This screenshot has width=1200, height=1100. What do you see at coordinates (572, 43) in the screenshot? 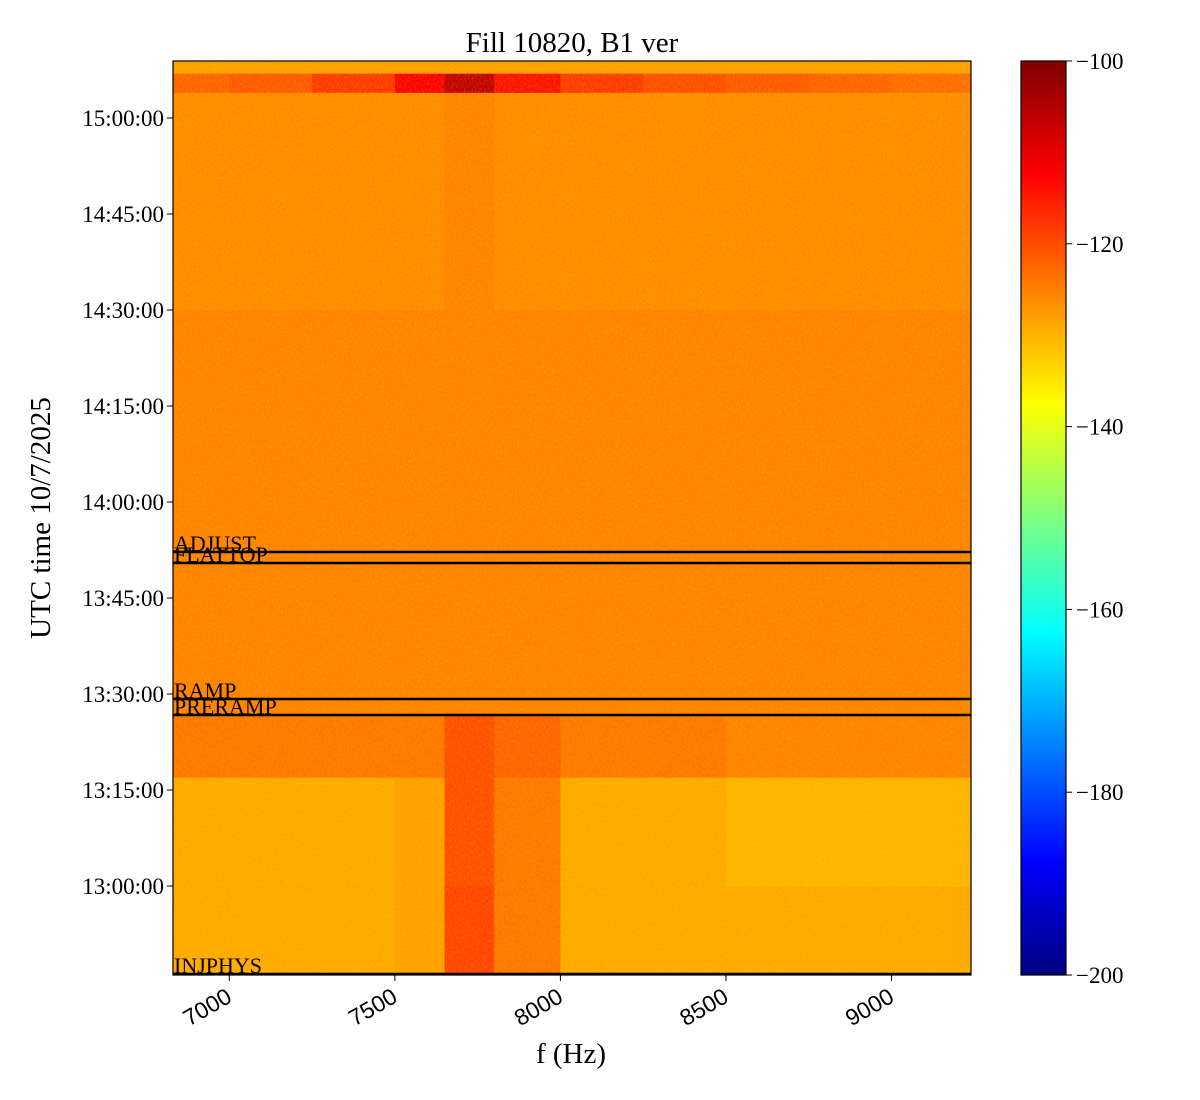
I see `chart-title: Fill 10820, B1 ver` at bounding box center [572, 43].